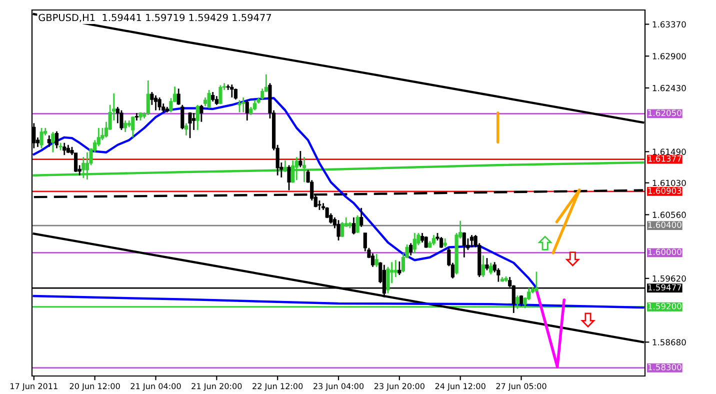 The width and height of the screenshot is (716, 394). Describe the element at coordinates (154, 18) in the screenshot. I see `chart-title: GBPUSD,H1 1.59441 1.59719 1.59429 1.59477` at that location.